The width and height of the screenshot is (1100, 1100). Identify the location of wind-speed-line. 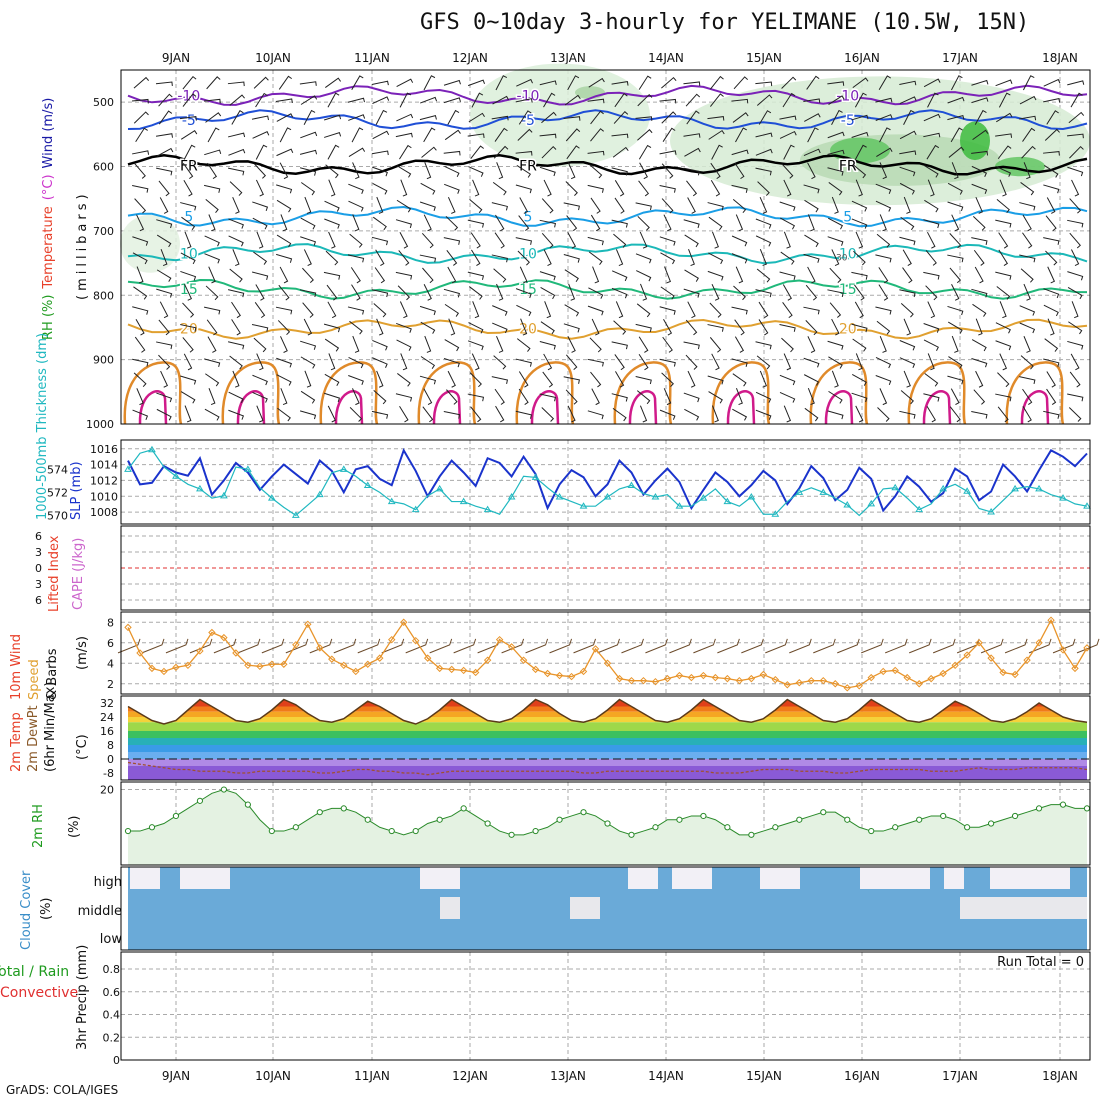
(607, 653).